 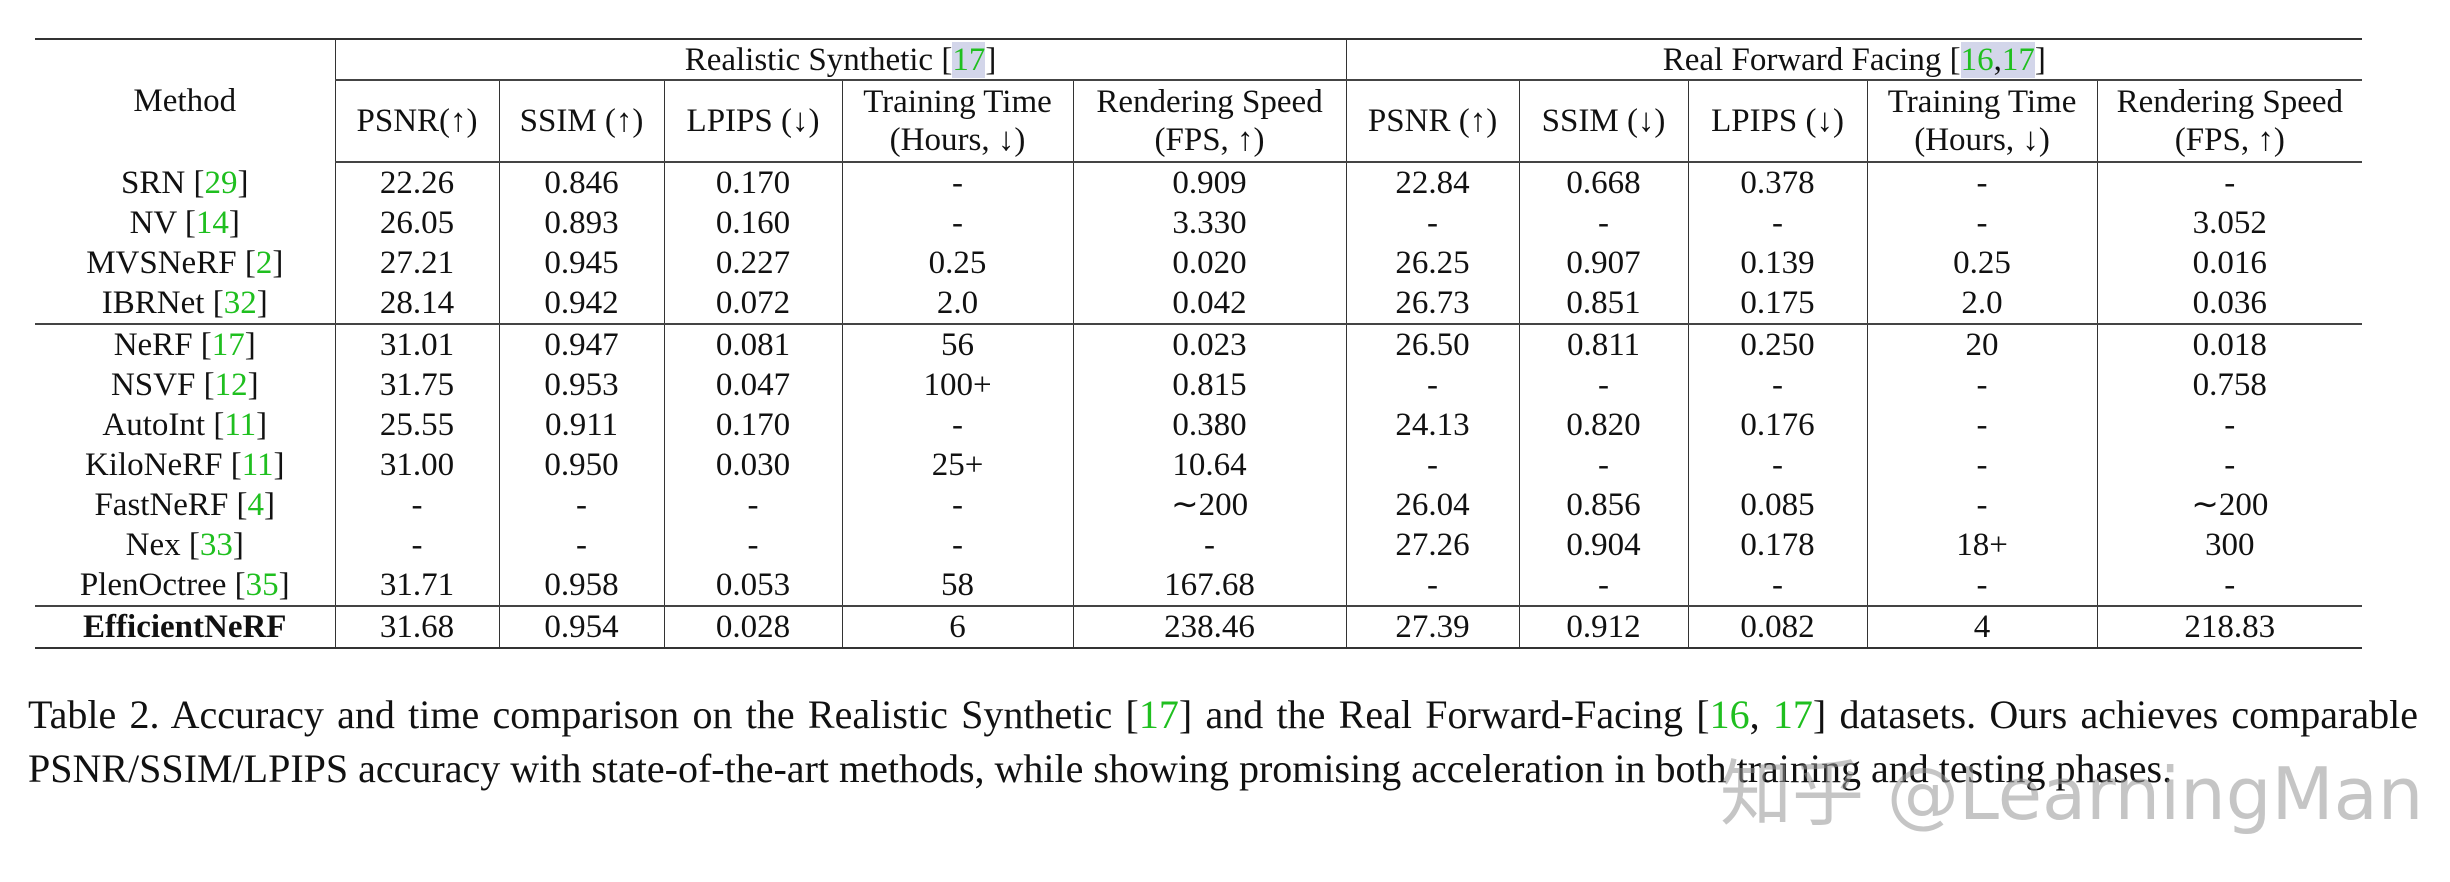 I want to click on value-cell: 20, so click(x=1982, y=344).